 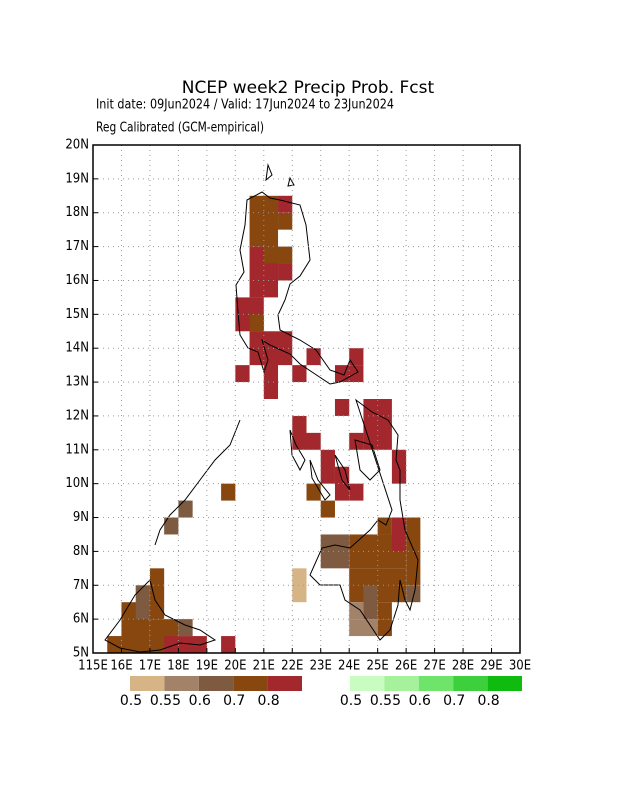 I want to click on x-tick-label: 19E, so click(x=207, y=666).